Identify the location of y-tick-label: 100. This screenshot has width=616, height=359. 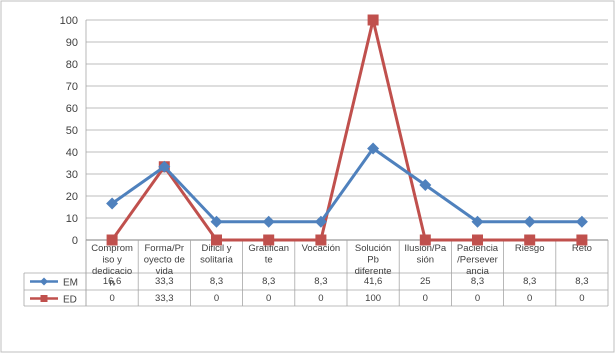
(69, 21).